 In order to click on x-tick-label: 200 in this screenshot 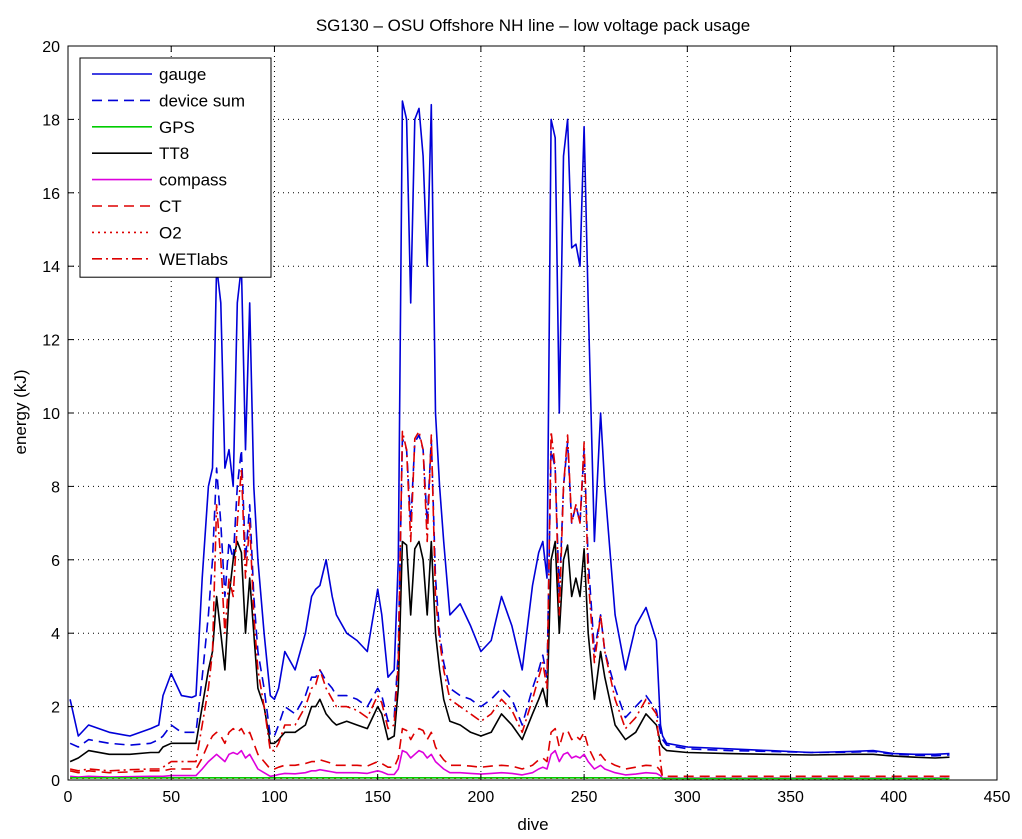, I will do `click(481, 797)`.